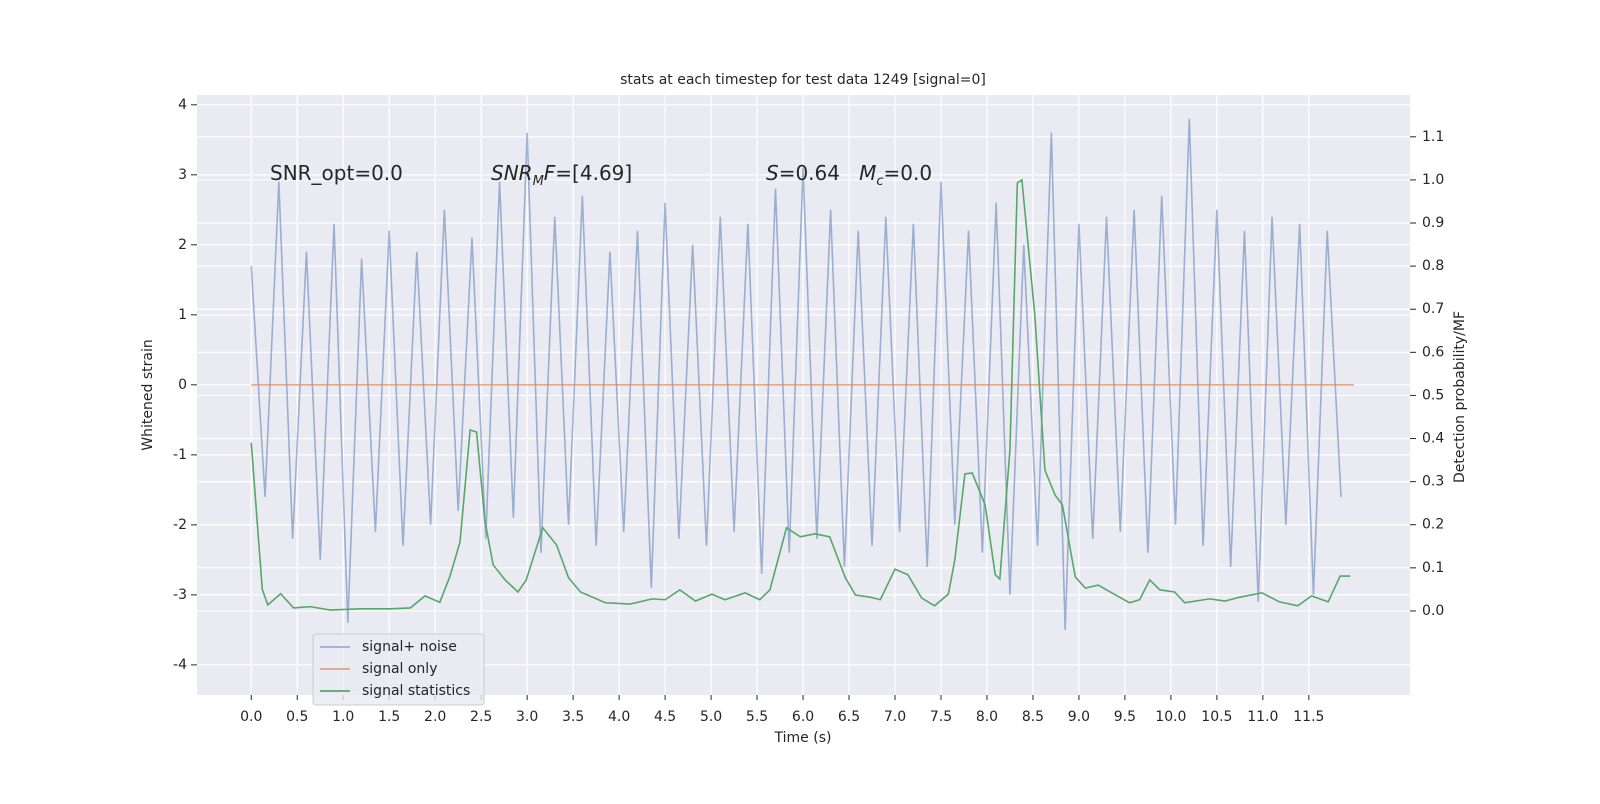 The image size is (1600, 804). What do you see at coordinates (1433, 482) in the screenshot?
I see `y2-tick-label: 0.3` at bounding box center [1433, 482].